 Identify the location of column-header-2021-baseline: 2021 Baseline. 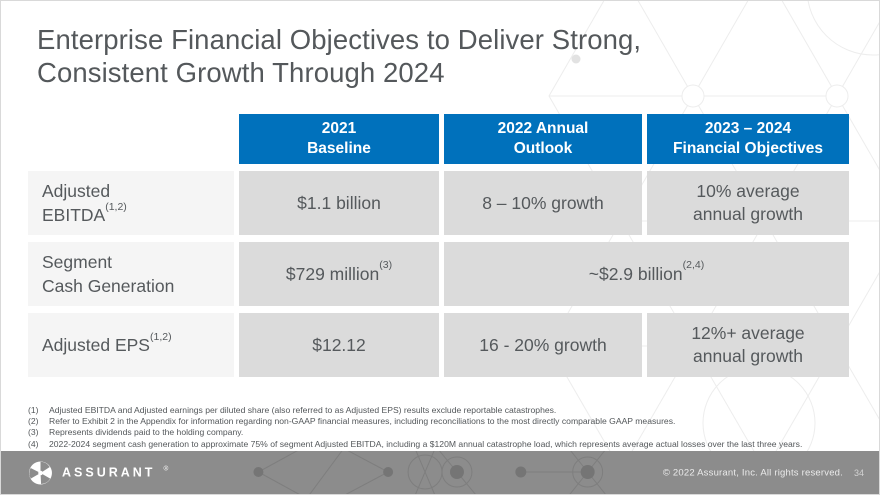
(339, 139).